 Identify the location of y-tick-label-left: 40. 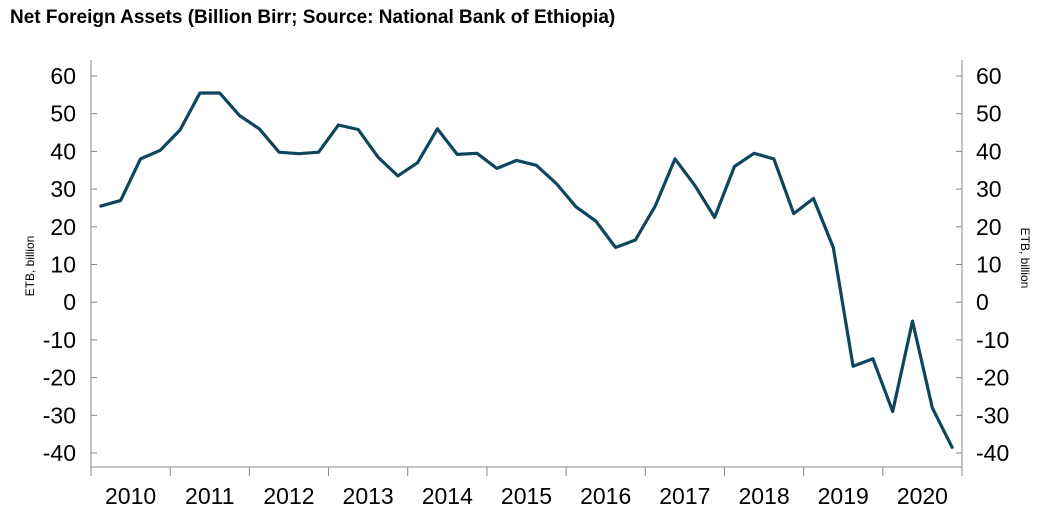
(63, 151).